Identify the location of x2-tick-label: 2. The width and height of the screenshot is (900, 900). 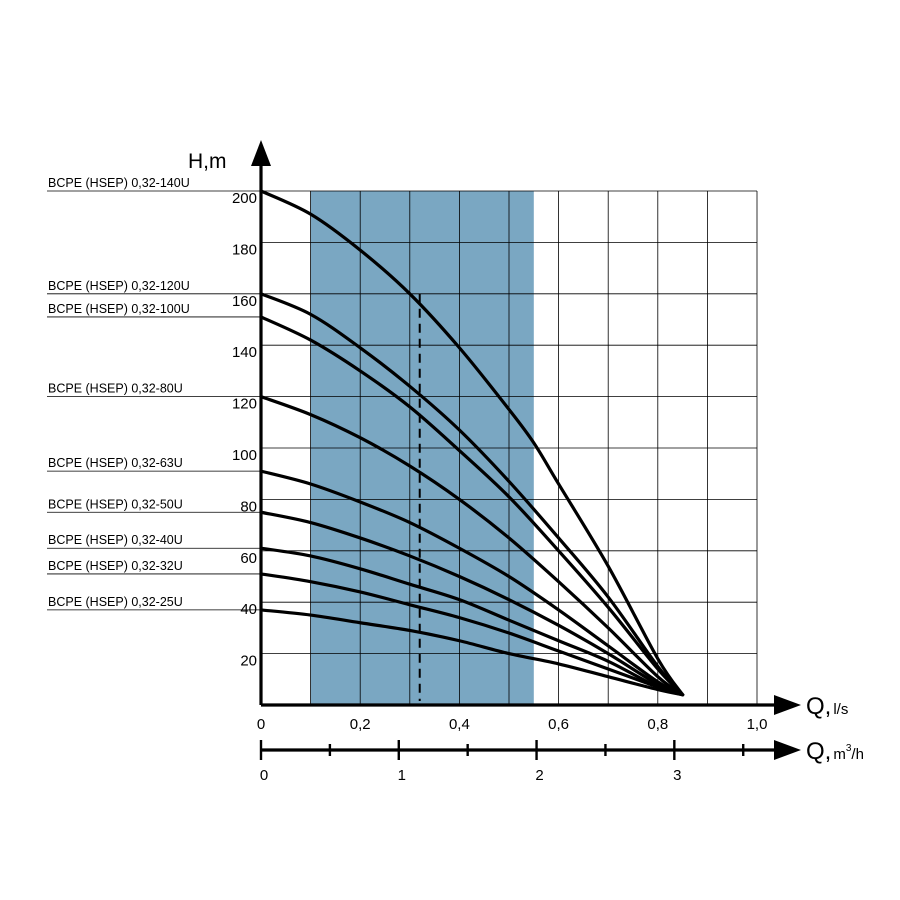
(539, 775).